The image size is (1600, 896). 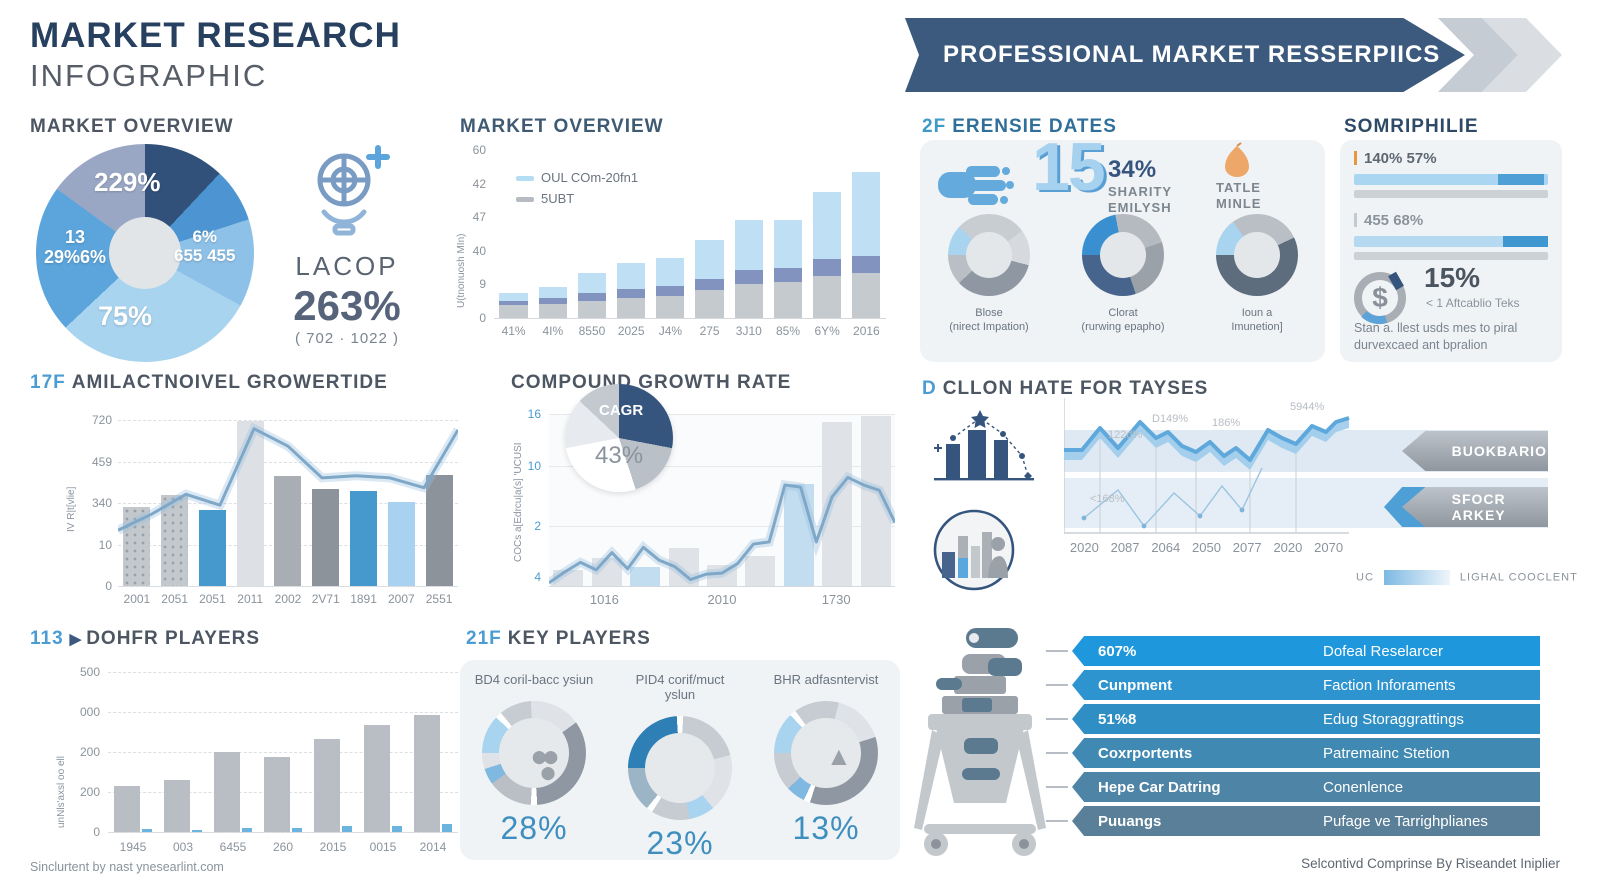 I want to click on som-stat-1-label: 140% 57%, so click(x=1400, y=158).